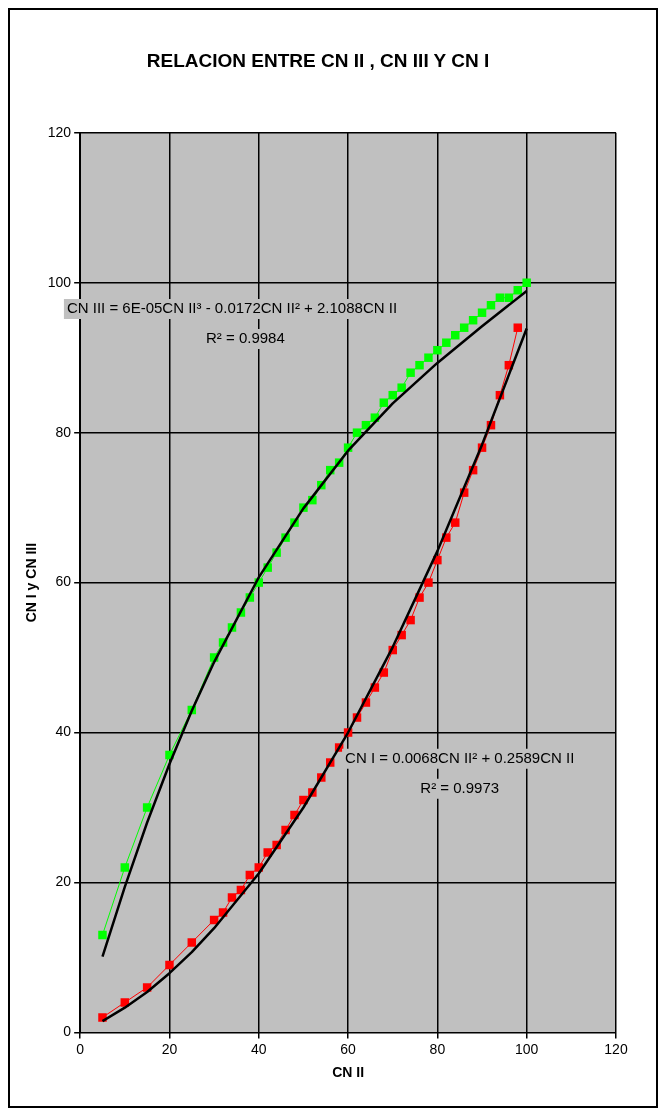 This screenshot has width=666, height=1116. I want to click on annotation: CN I = 0.0068CN II² + 0.2589CN II, so click(460, 757).